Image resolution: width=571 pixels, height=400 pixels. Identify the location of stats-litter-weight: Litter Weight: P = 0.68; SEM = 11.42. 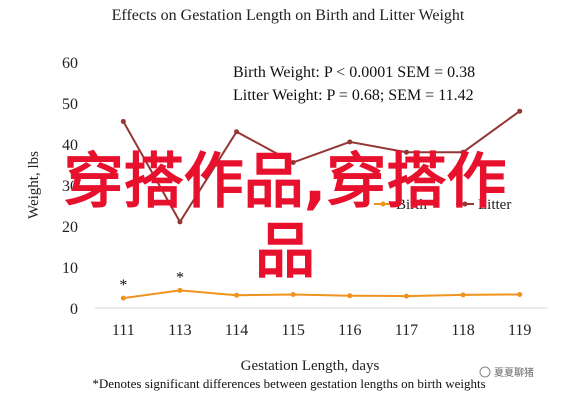
(353, 95).